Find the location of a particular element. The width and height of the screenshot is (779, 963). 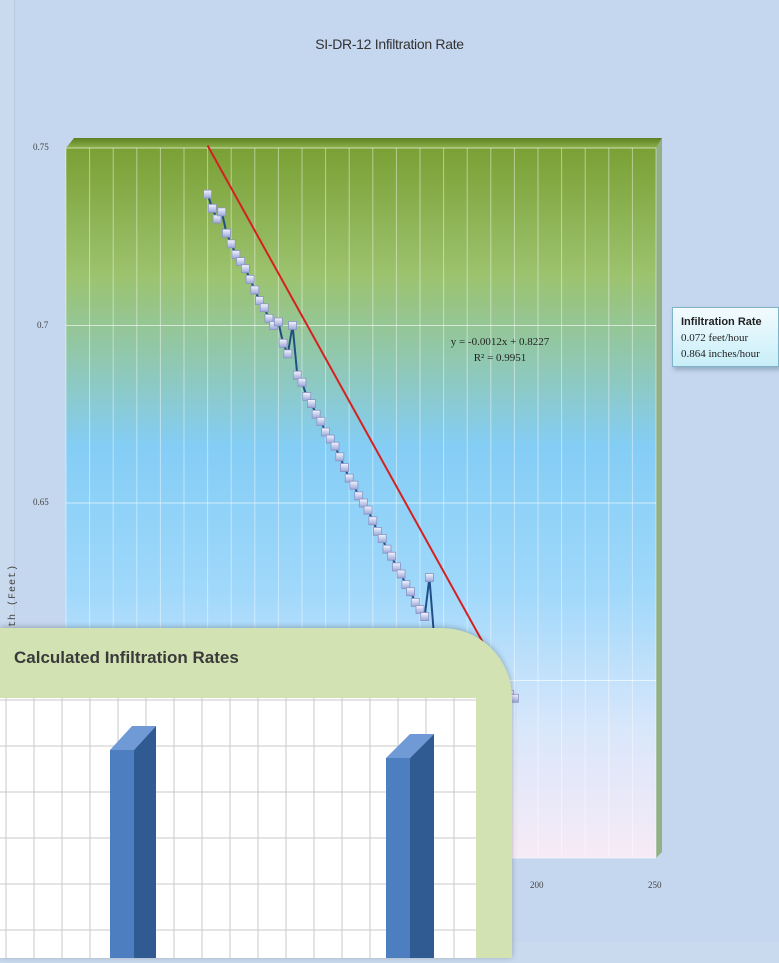

bar-1-side is located at coordinates (145, 843).